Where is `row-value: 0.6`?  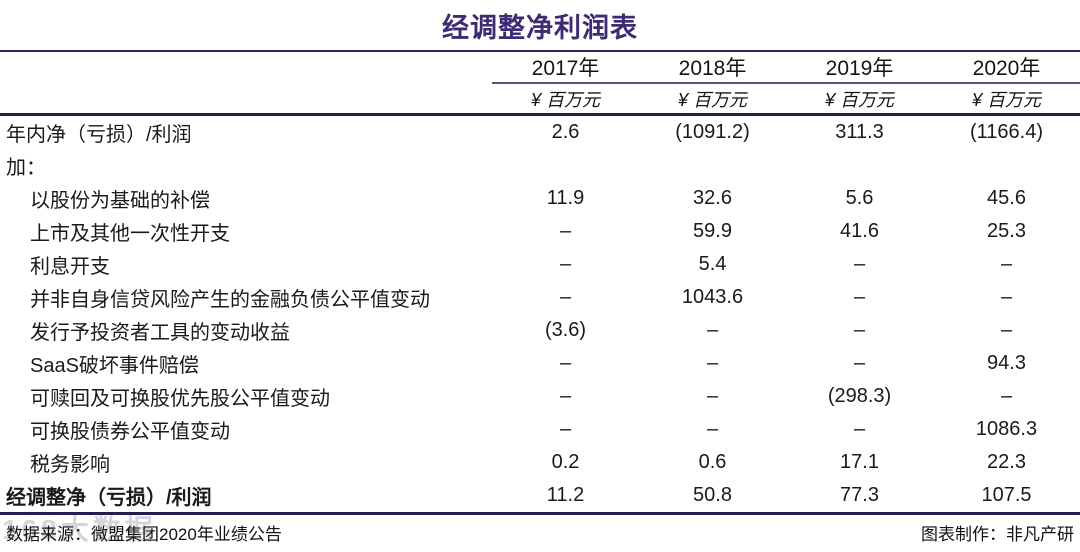
row-value: 0.6 is located at coordinates (712, 462).